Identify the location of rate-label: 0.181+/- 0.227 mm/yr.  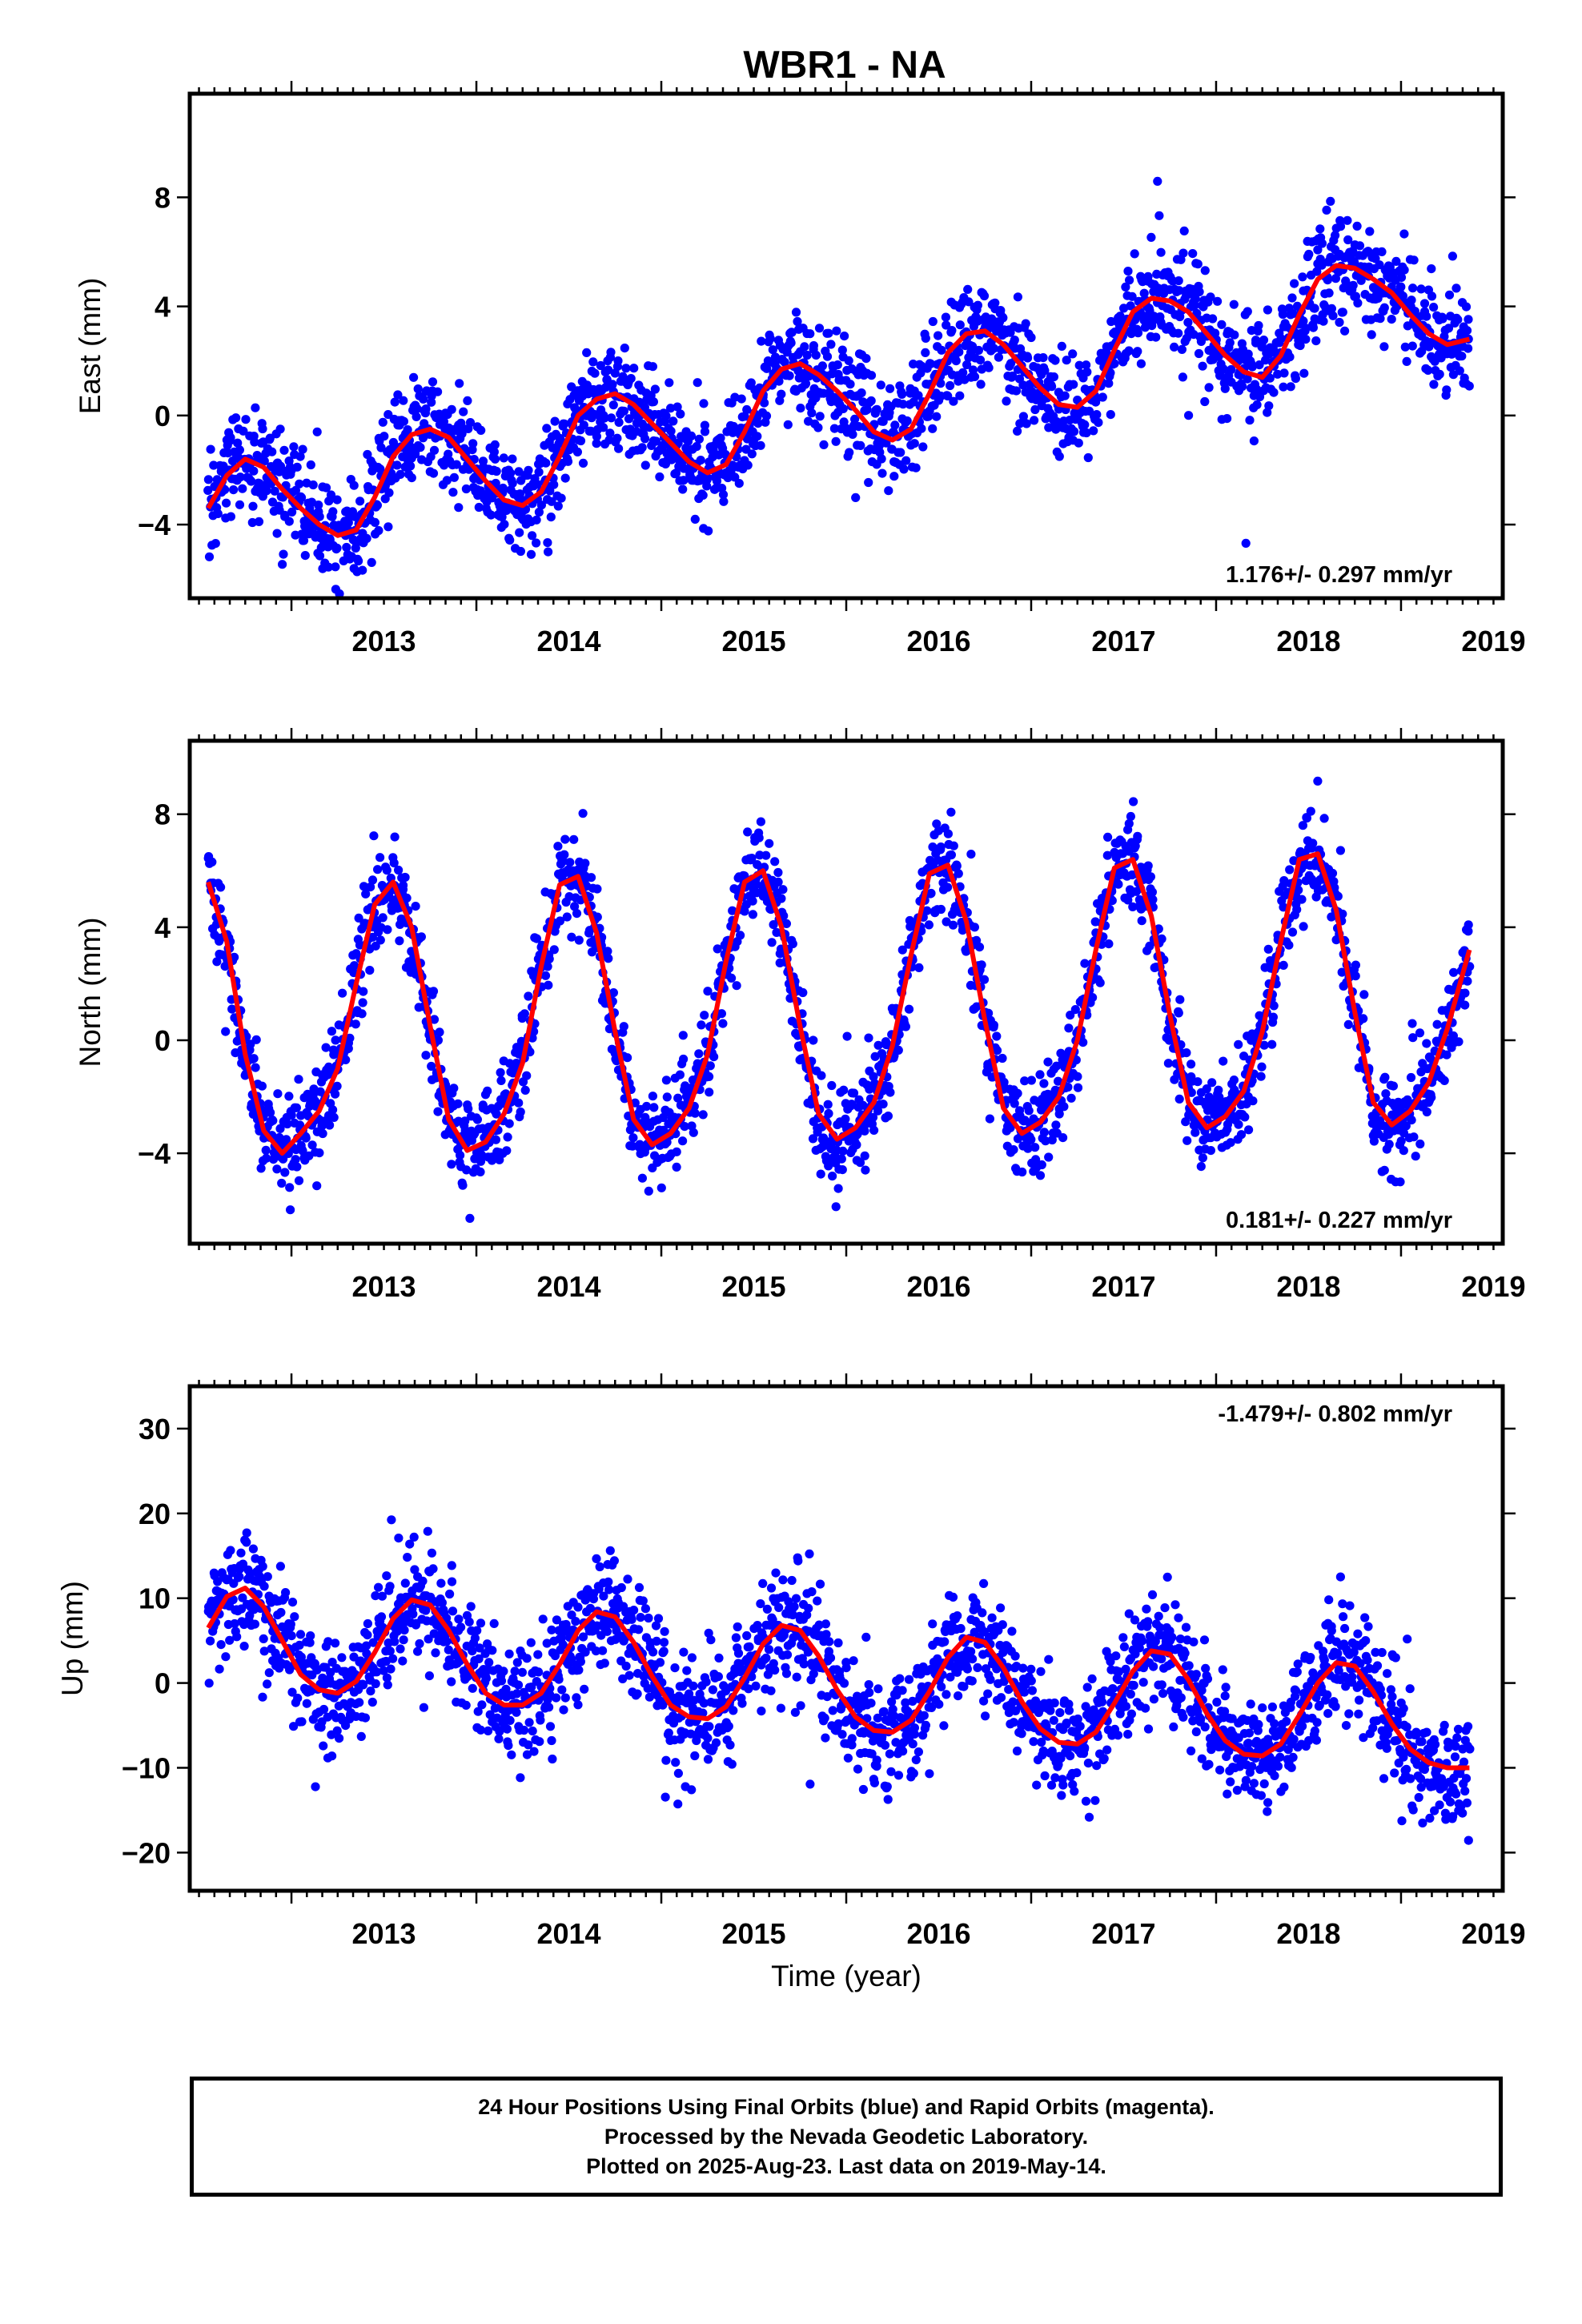
(1339, 1220).